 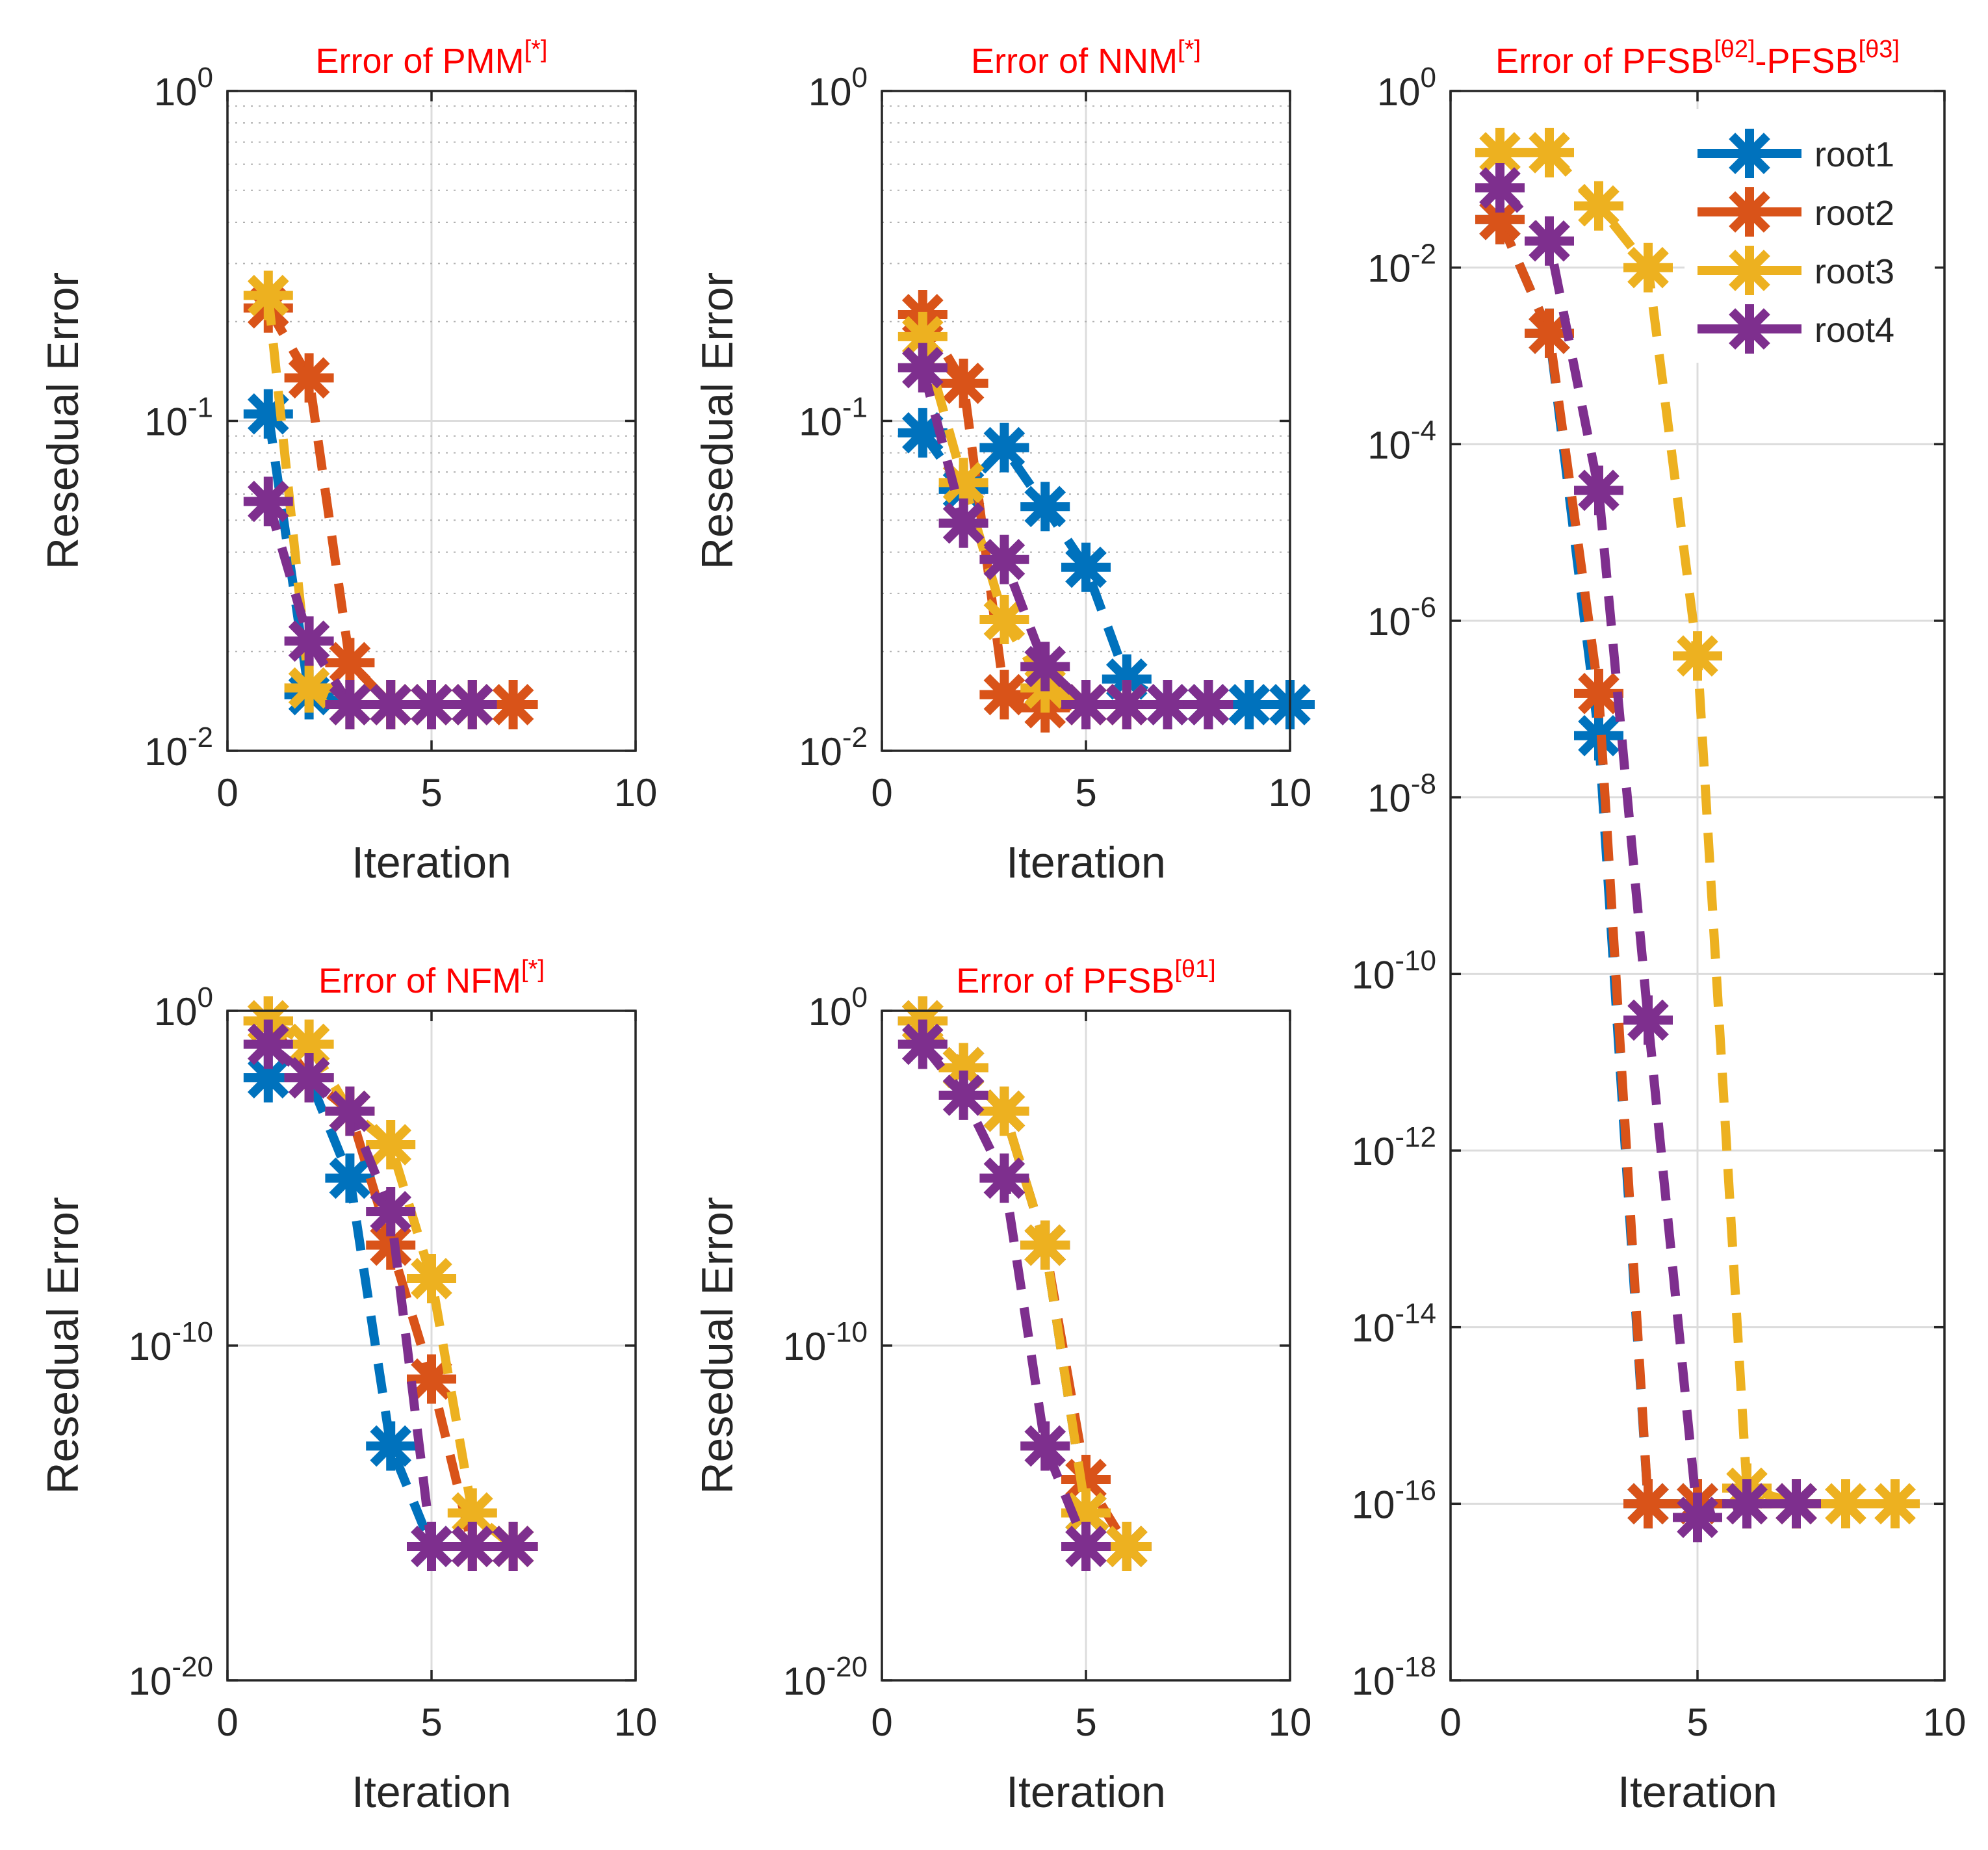 What do you see at coordinates (420, 61) in the screenshot?
I see `chart-title-text: Error of PMM` at bounding box center [420, 61].